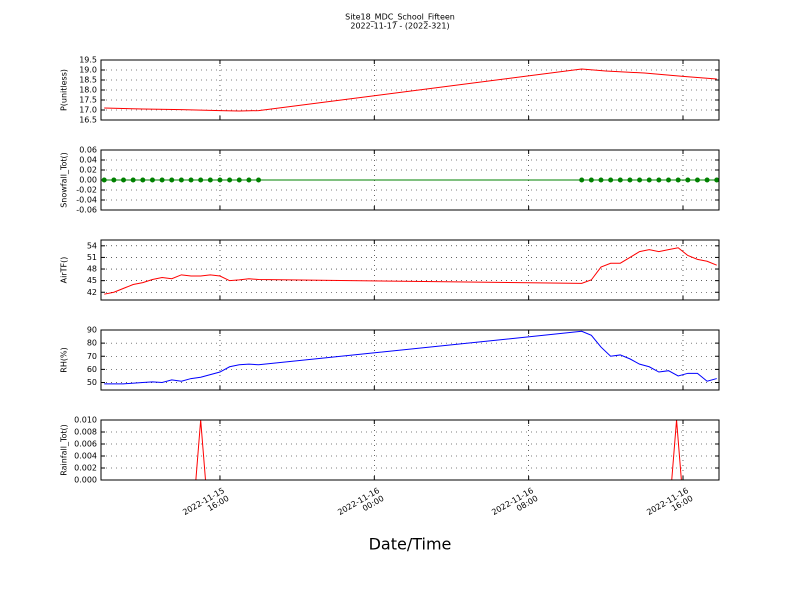  What do you see at coordinates (92, 269) in the screenshot?
I see `y-tick-label: 48` at bounding box center [92, 269].